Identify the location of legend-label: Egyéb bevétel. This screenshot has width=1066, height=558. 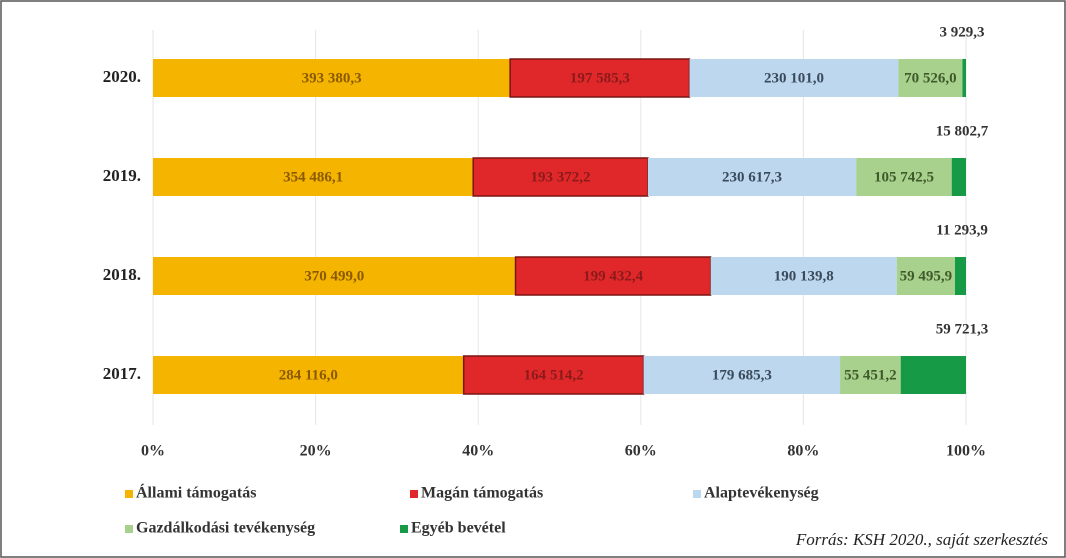
(458, 528).